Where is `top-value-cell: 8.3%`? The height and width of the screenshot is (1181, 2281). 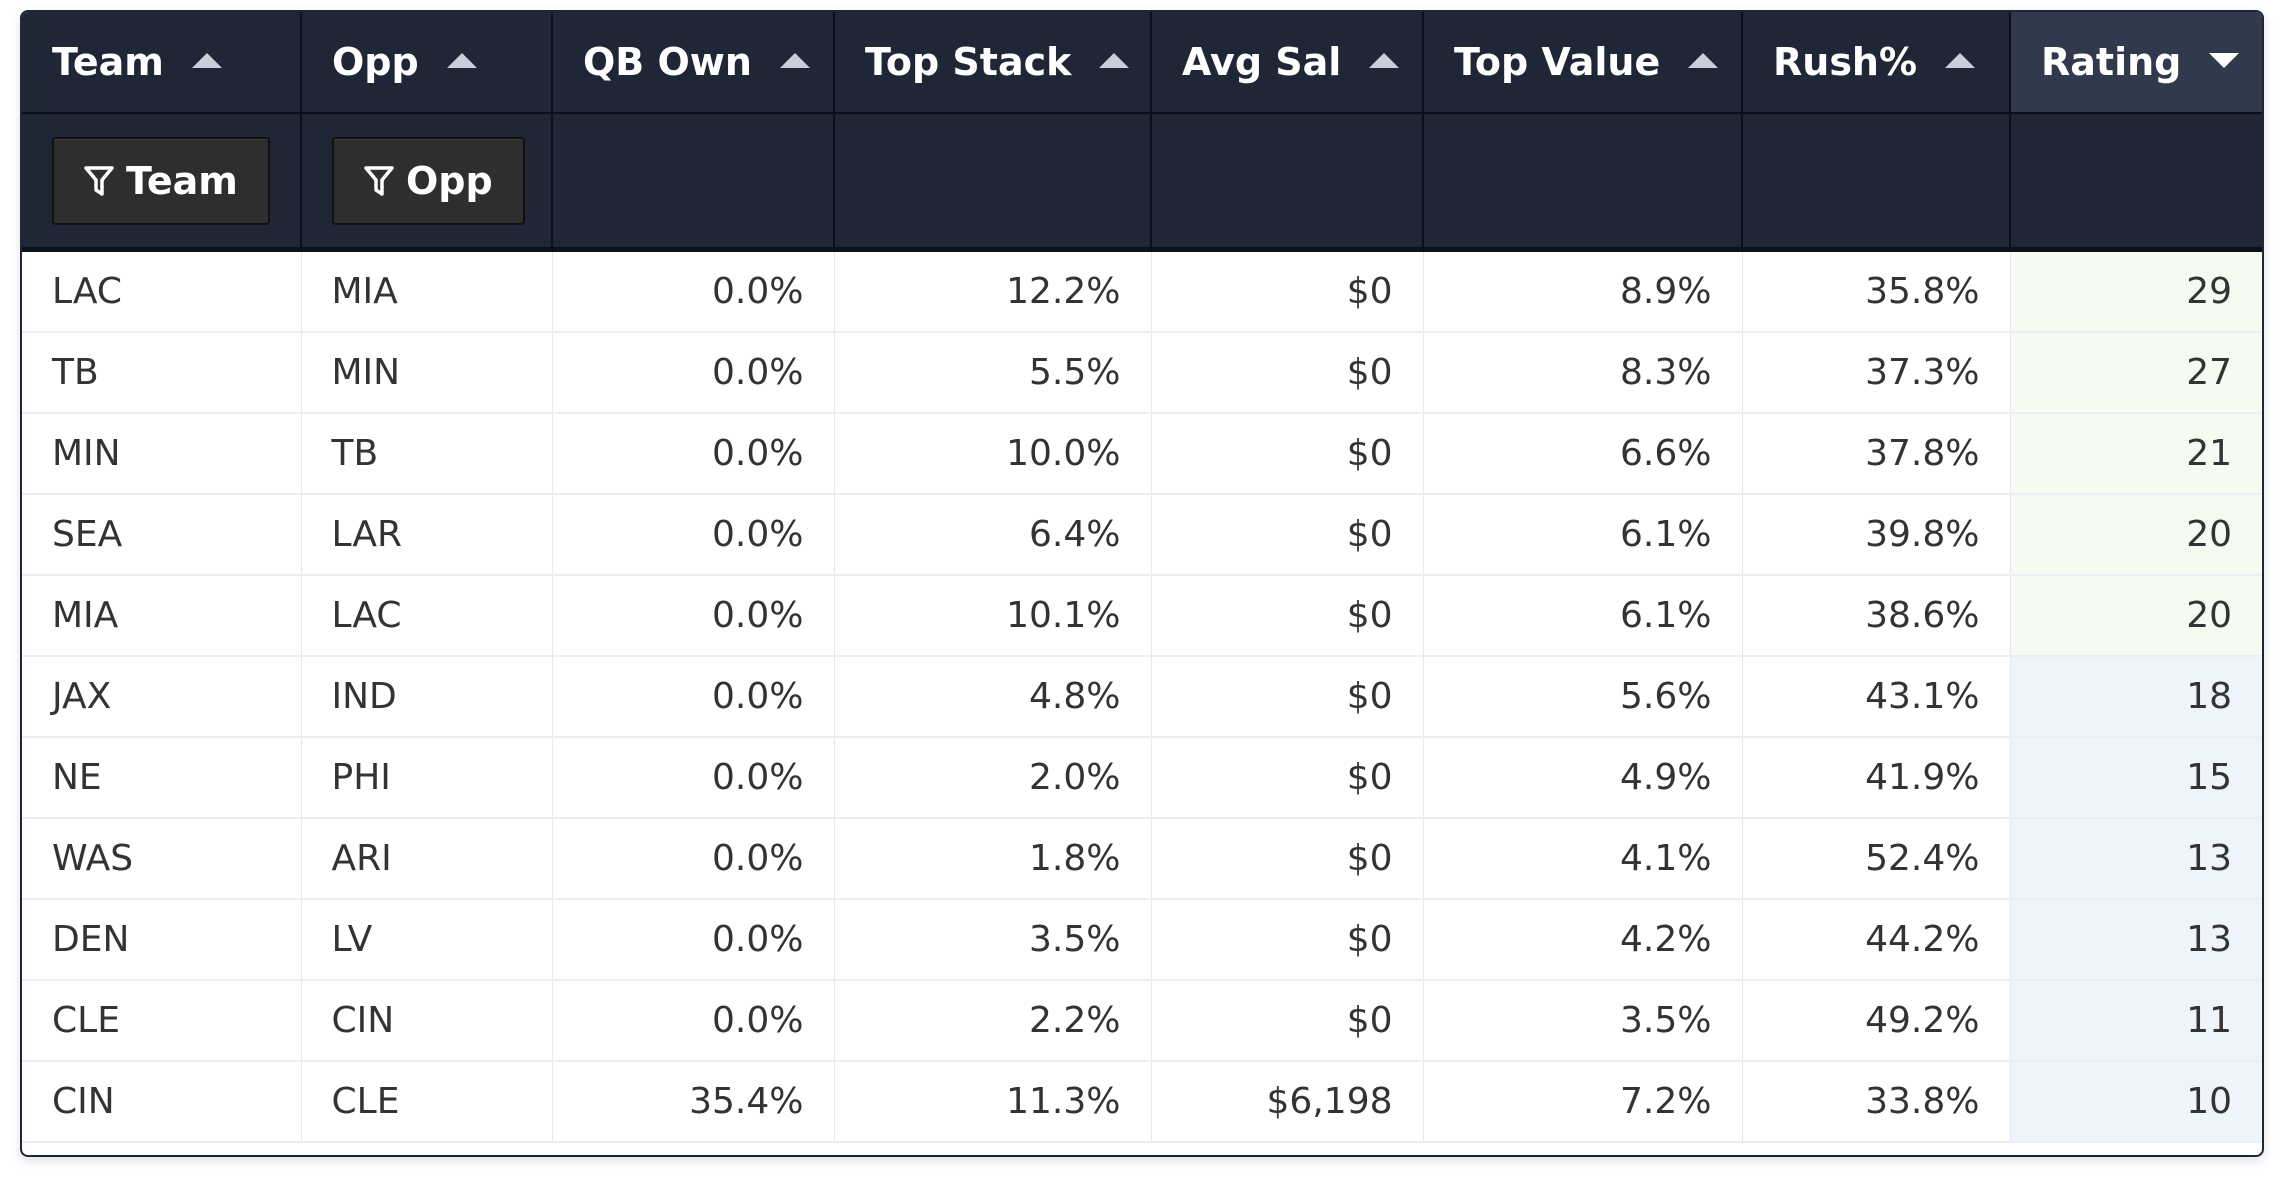 top-value-cell: 8.3% is located at coordinates (1583, 373).